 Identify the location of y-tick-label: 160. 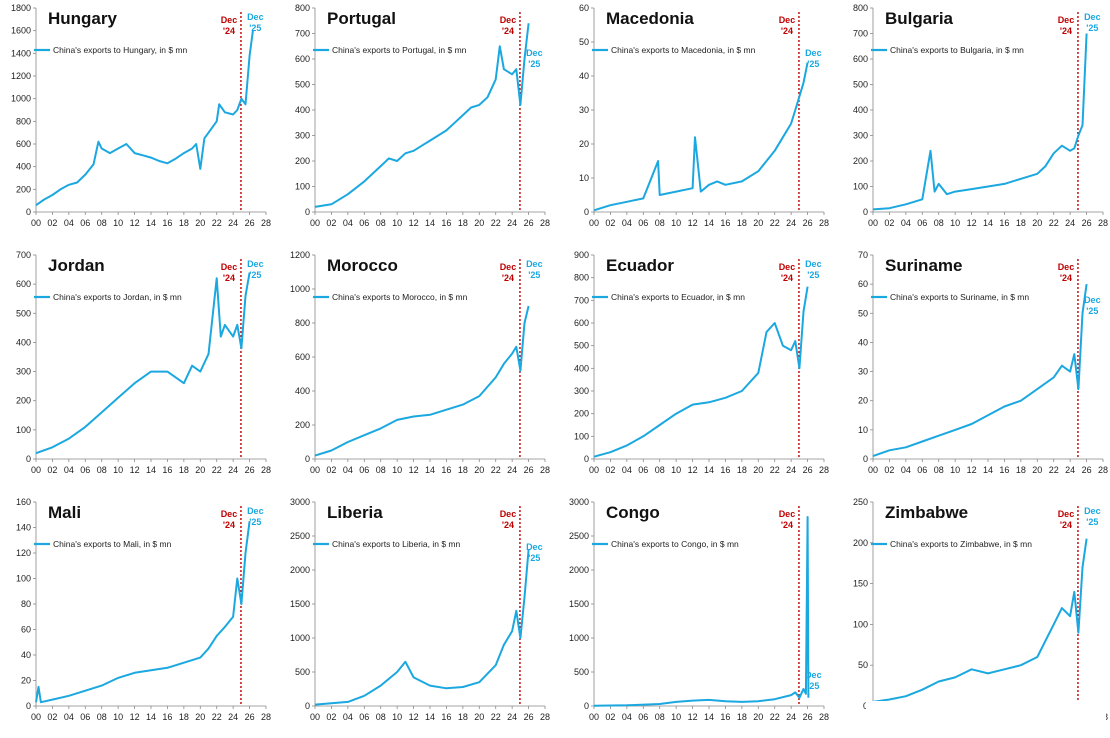
(23, 502).